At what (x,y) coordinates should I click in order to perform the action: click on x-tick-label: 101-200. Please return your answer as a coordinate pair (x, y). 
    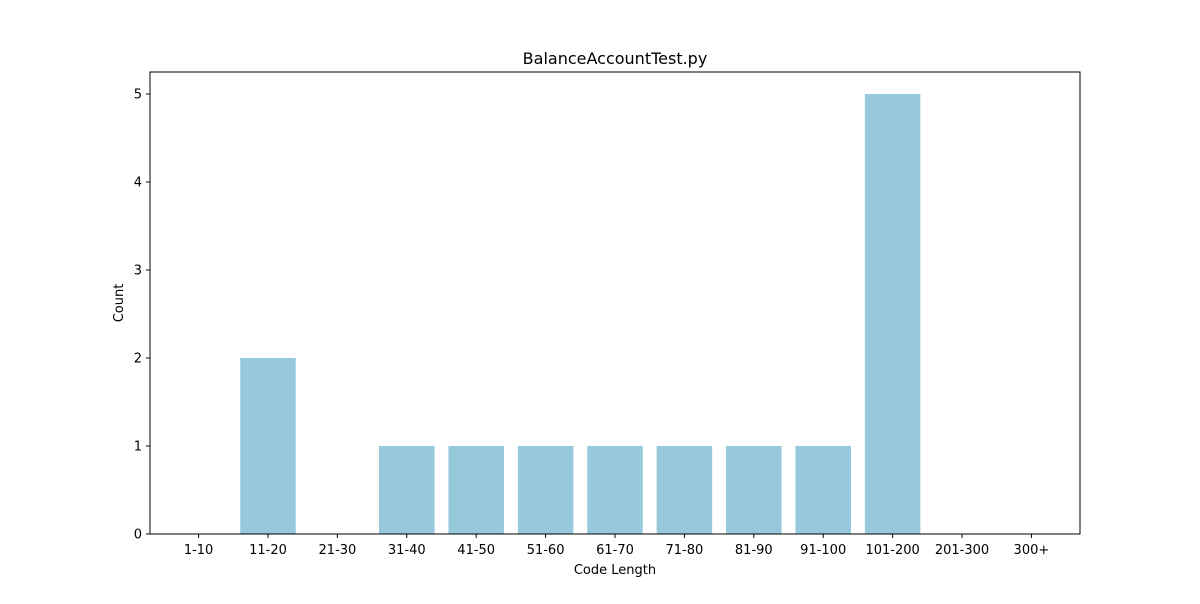
    Looking at the image, I should click on (892, 550).